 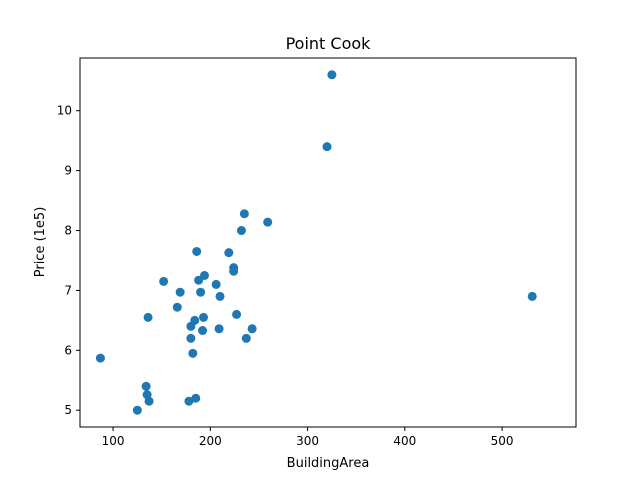 What do you see at coordinates (68, 231) in the screenshot?
I see `y-tick-label: 8` at bounding box center [68, 231].